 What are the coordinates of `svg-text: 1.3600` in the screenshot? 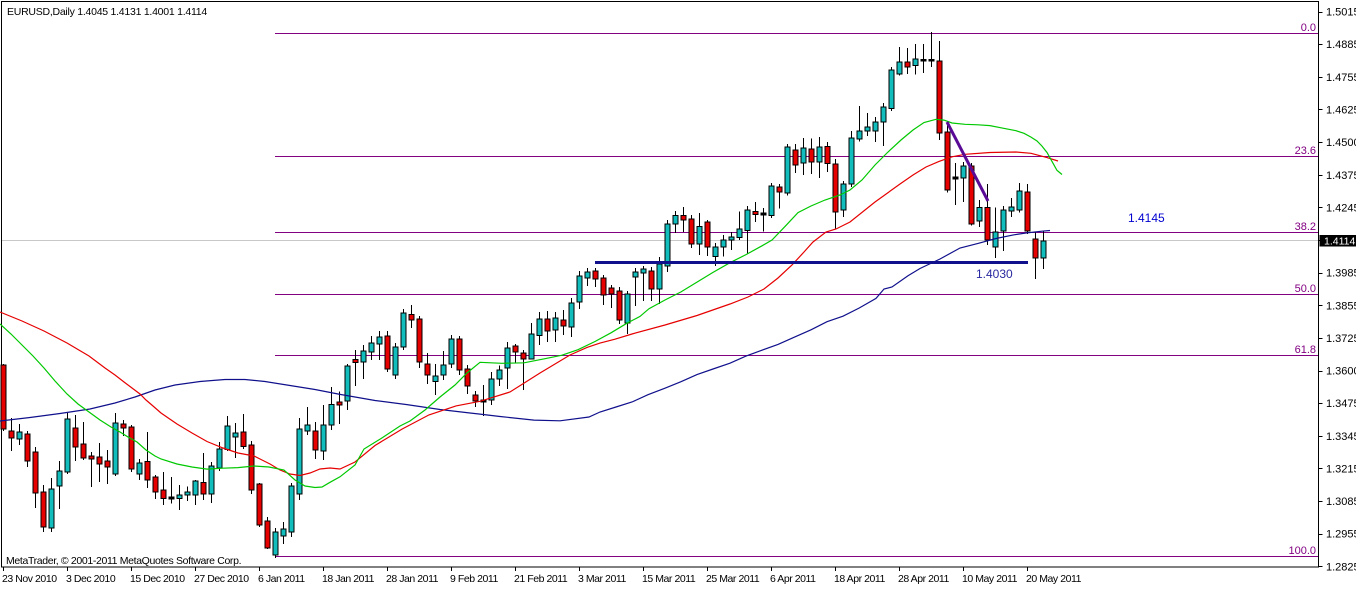 It's located at (1341, 372).